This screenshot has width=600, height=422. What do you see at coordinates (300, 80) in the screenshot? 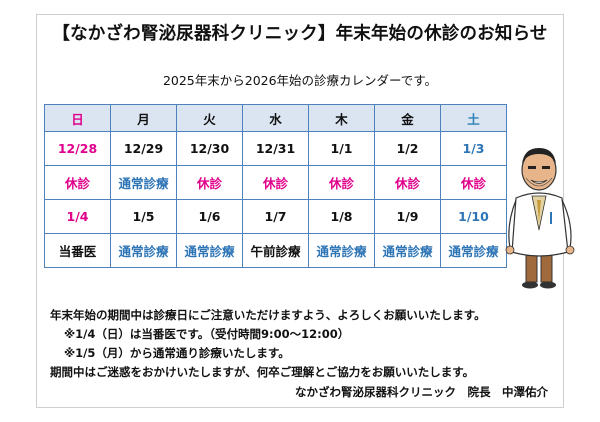
I see `notice-subtitle: 2025年末から2026年始の診療カレンダーです。` at bounding box center [300, 80].